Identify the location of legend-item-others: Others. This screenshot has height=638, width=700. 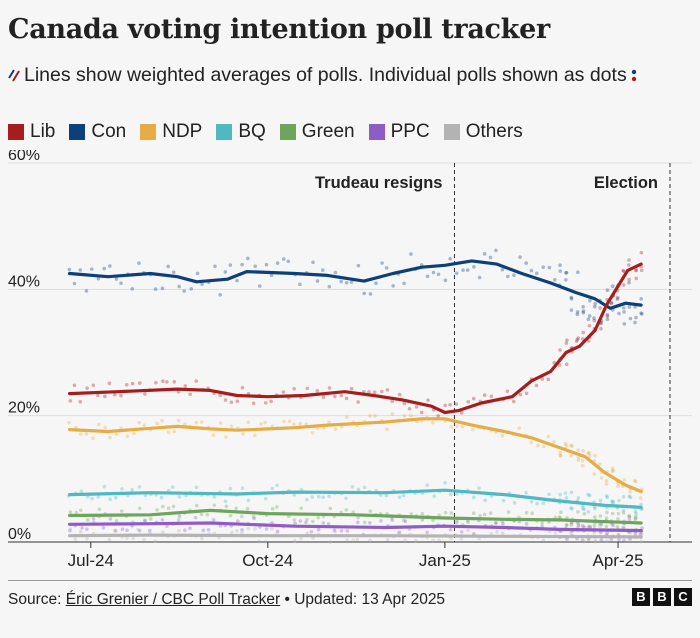
(483, 132).